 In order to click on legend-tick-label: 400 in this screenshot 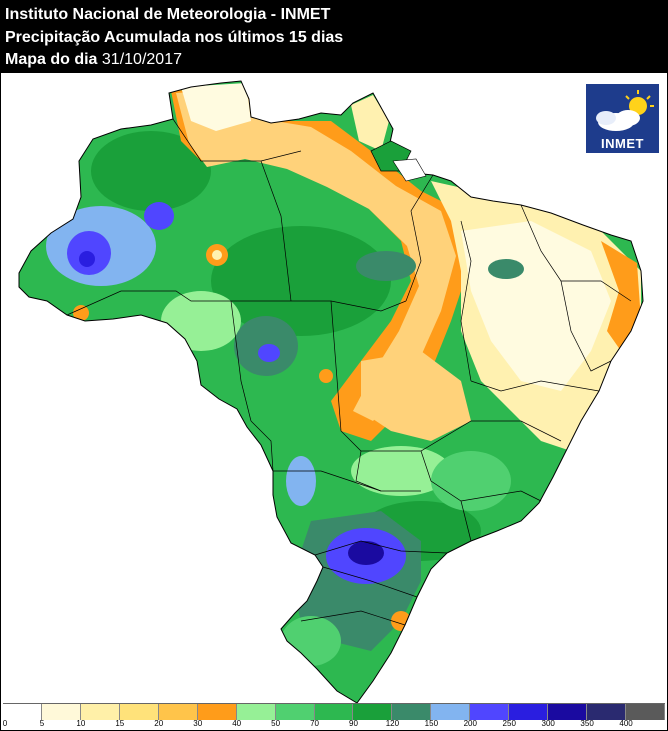, I will do `click(626, 723)`.